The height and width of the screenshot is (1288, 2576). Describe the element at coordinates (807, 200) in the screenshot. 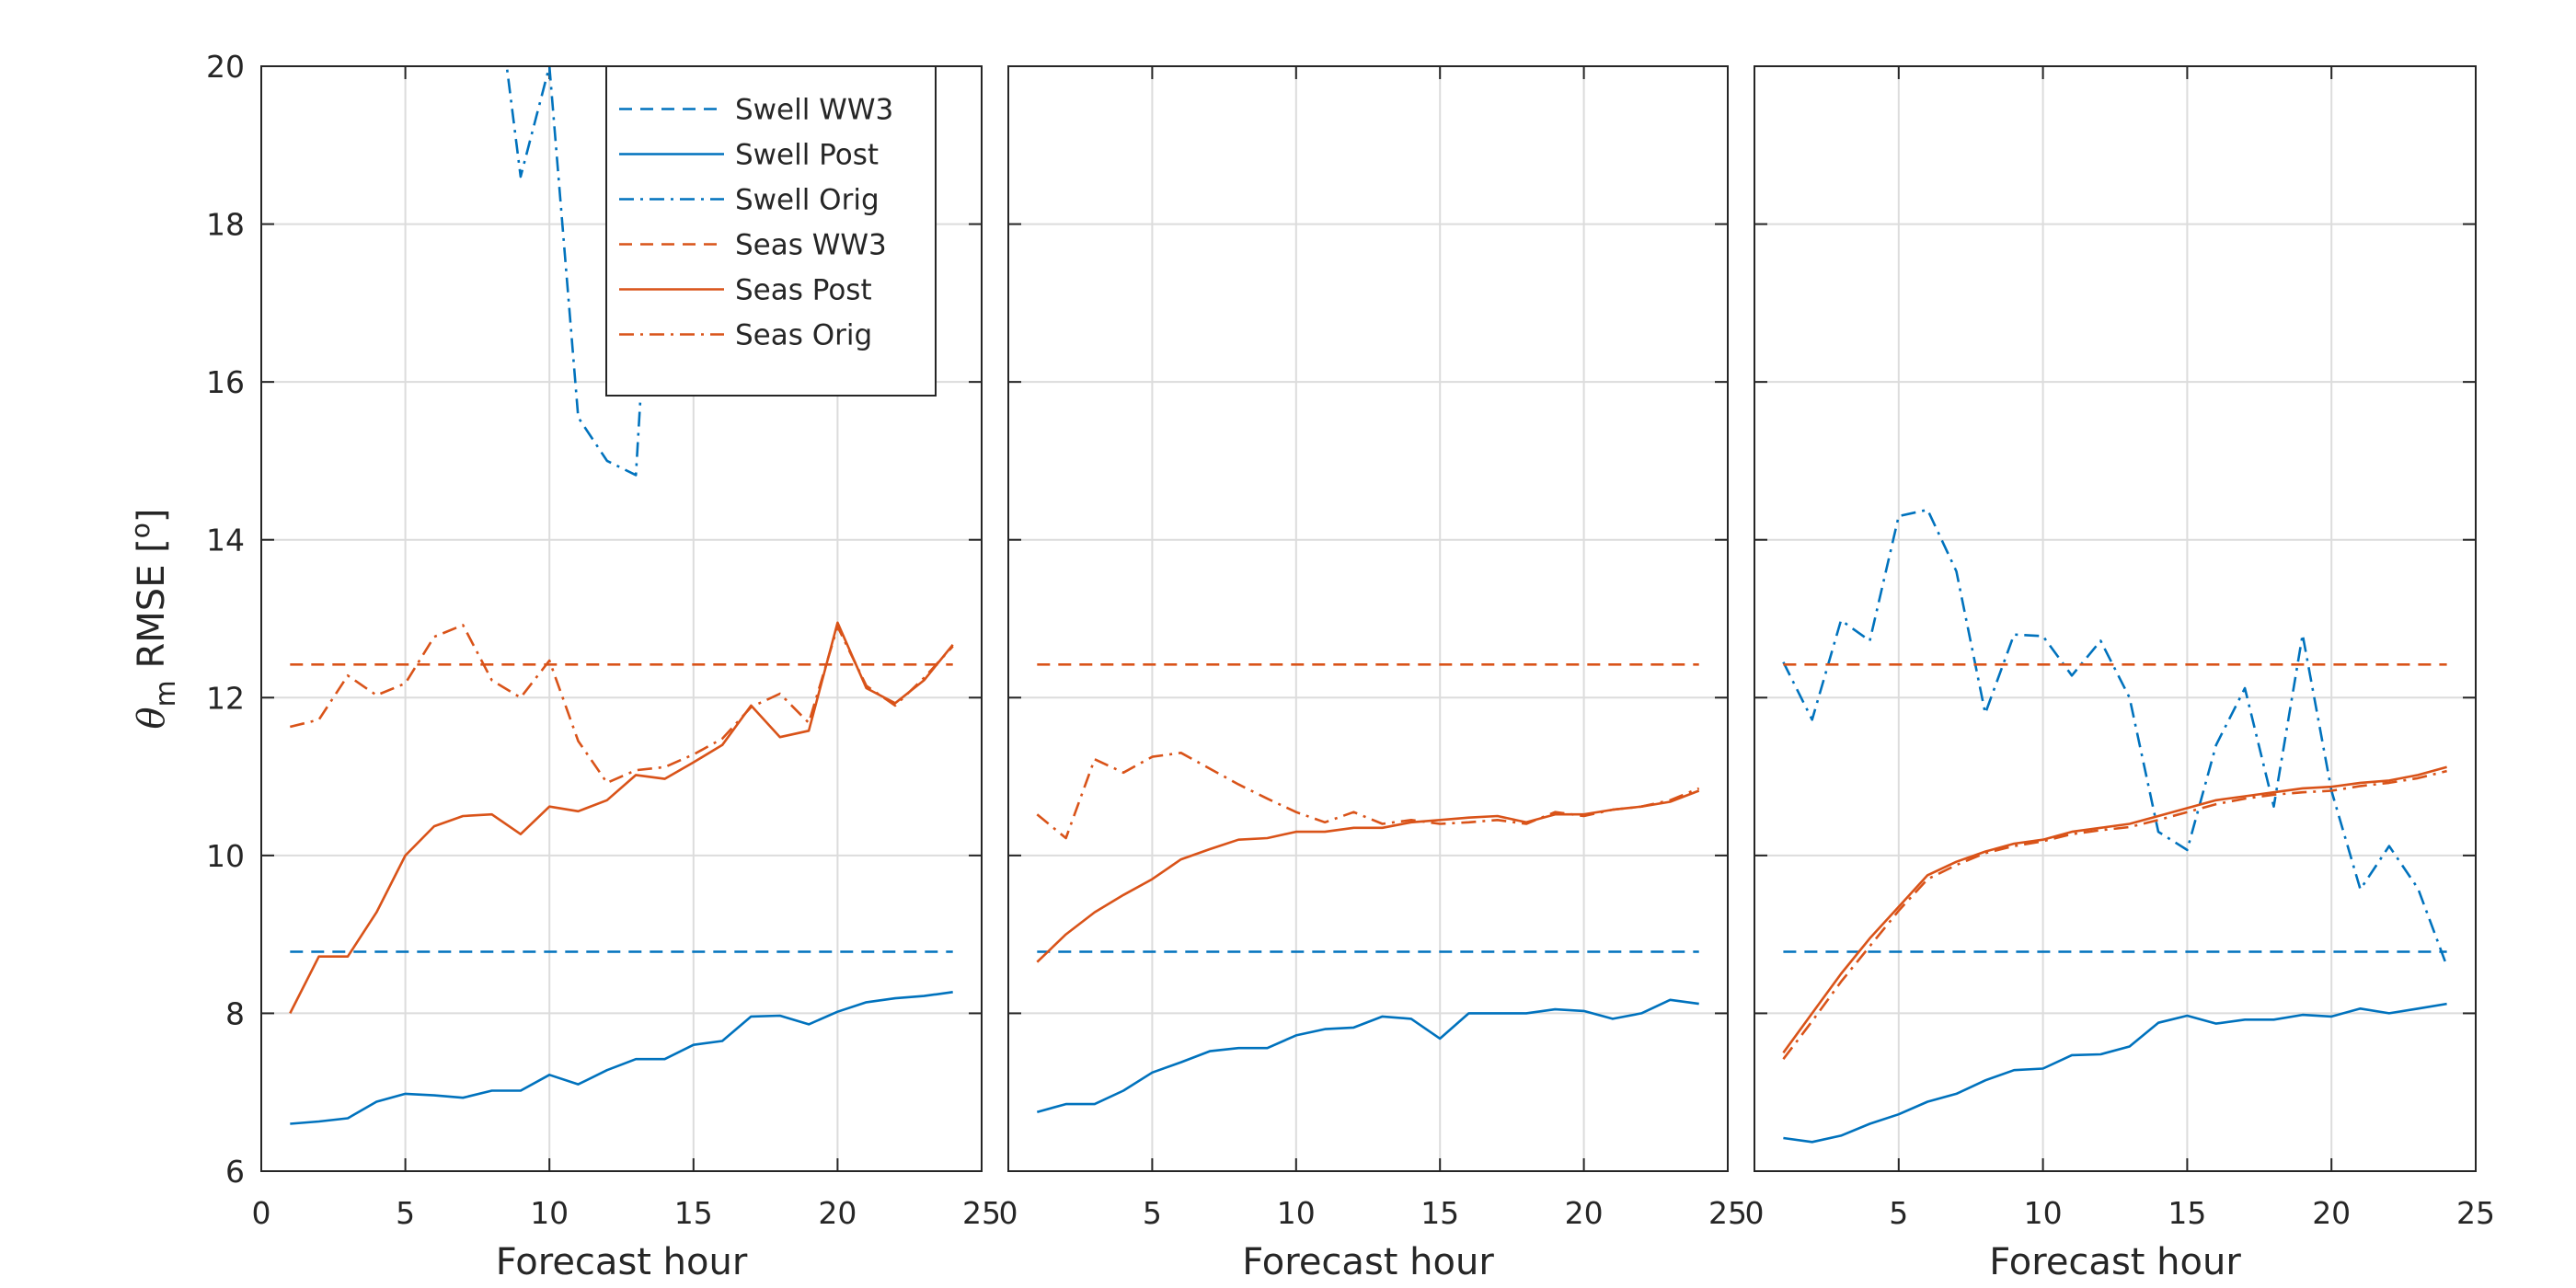

I see `legend-label: Swell Orig` at that location.